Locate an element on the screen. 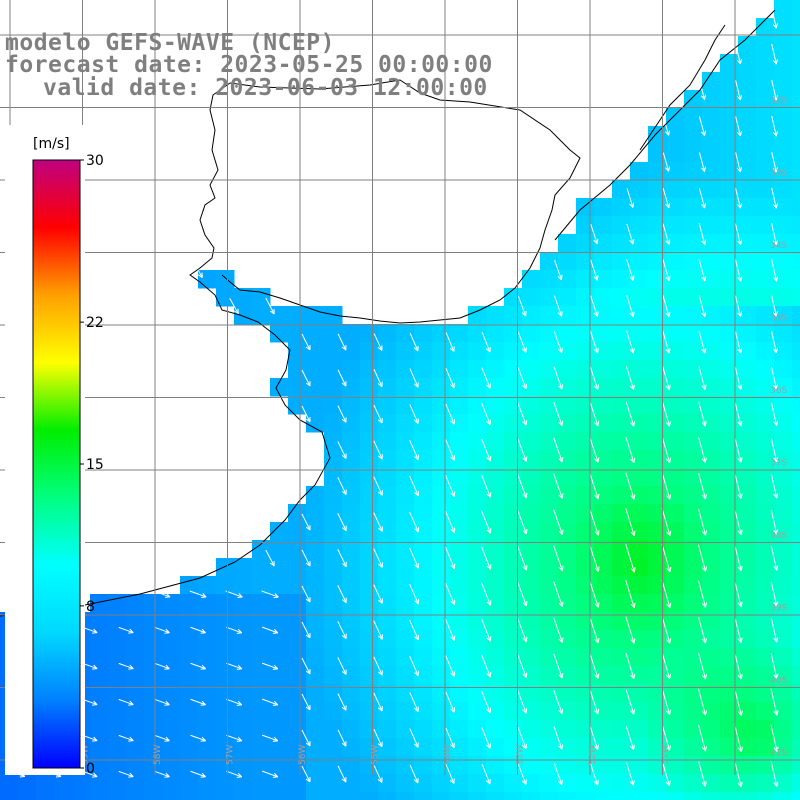 This screenshot has width=800, height=800. coastline-lagoon-inner is located at coordinates (682, 87).